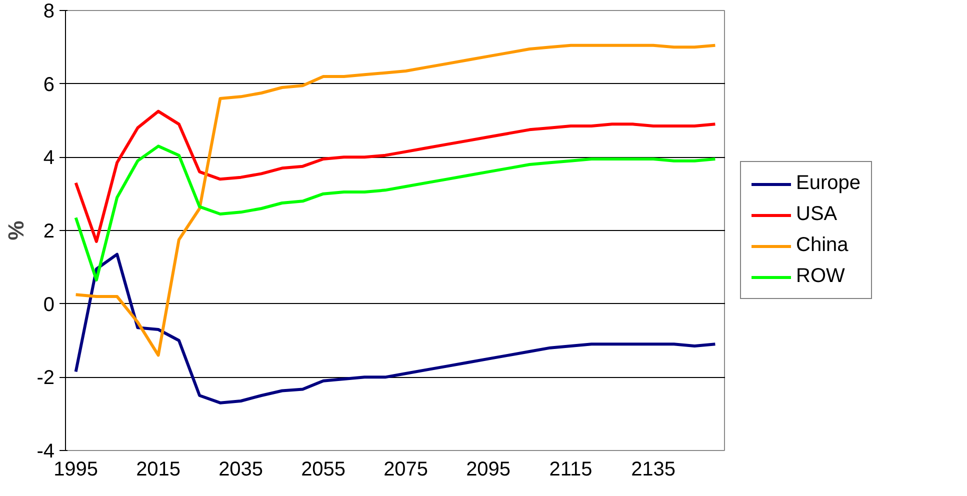  I want to click on legend-label: Europe, so click(828, 183).